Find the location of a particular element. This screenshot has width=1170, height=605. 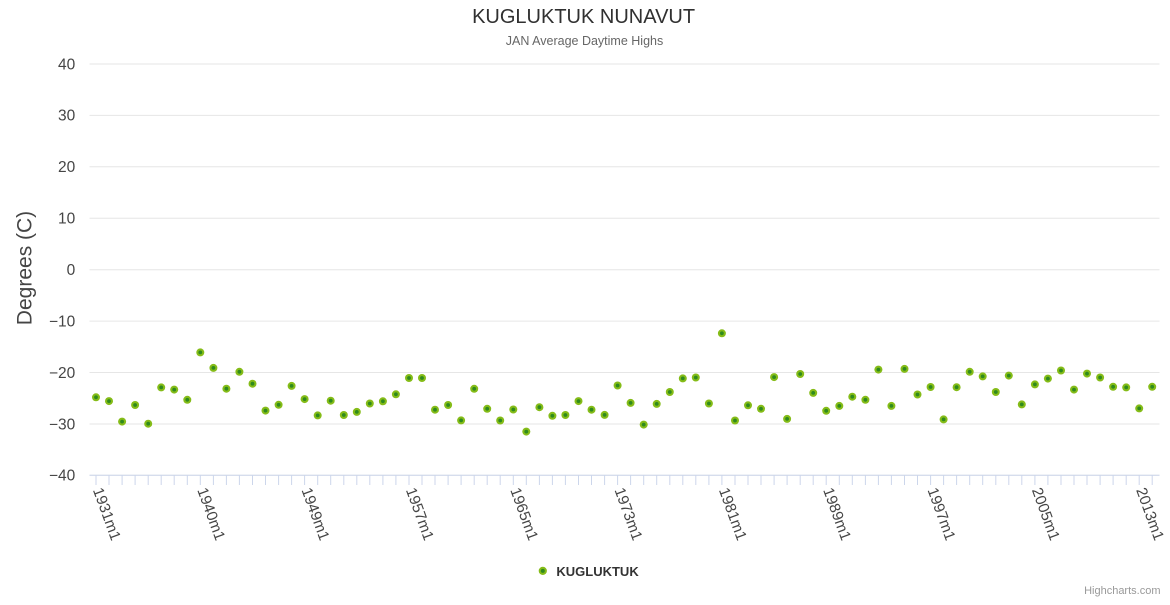

svg-text: Highcharts.com is located at coordinates (1122, 591).